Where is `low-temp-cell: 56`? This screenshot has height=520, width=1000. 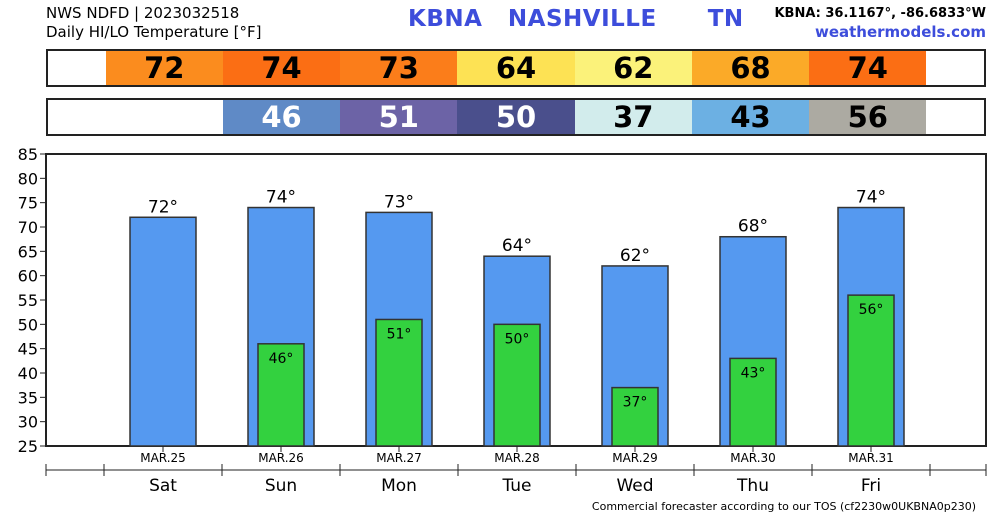 low-temp-cell: 56 is located at coordinates (868, 117).